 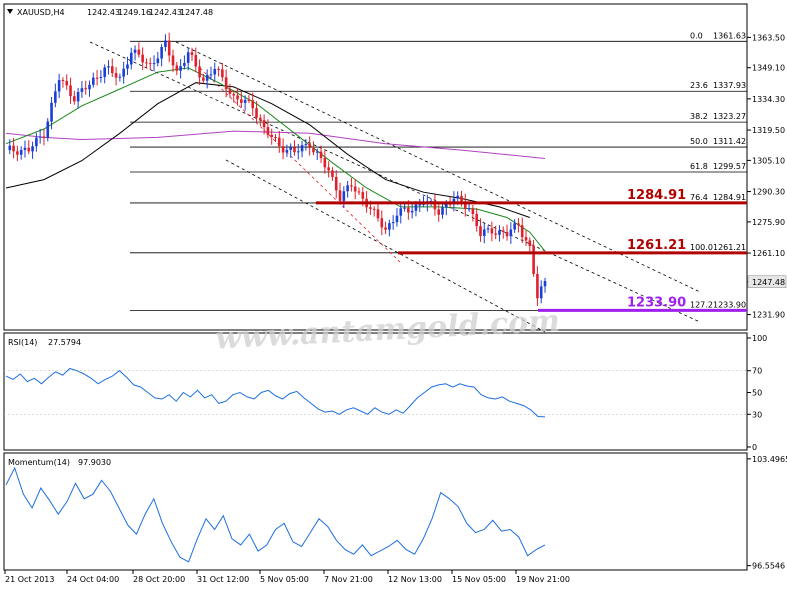 What do you see at coordinates (701, 304) in the screenshot?
I see `fib-ratio-label: 127.2` at bounding box center [701, 304].